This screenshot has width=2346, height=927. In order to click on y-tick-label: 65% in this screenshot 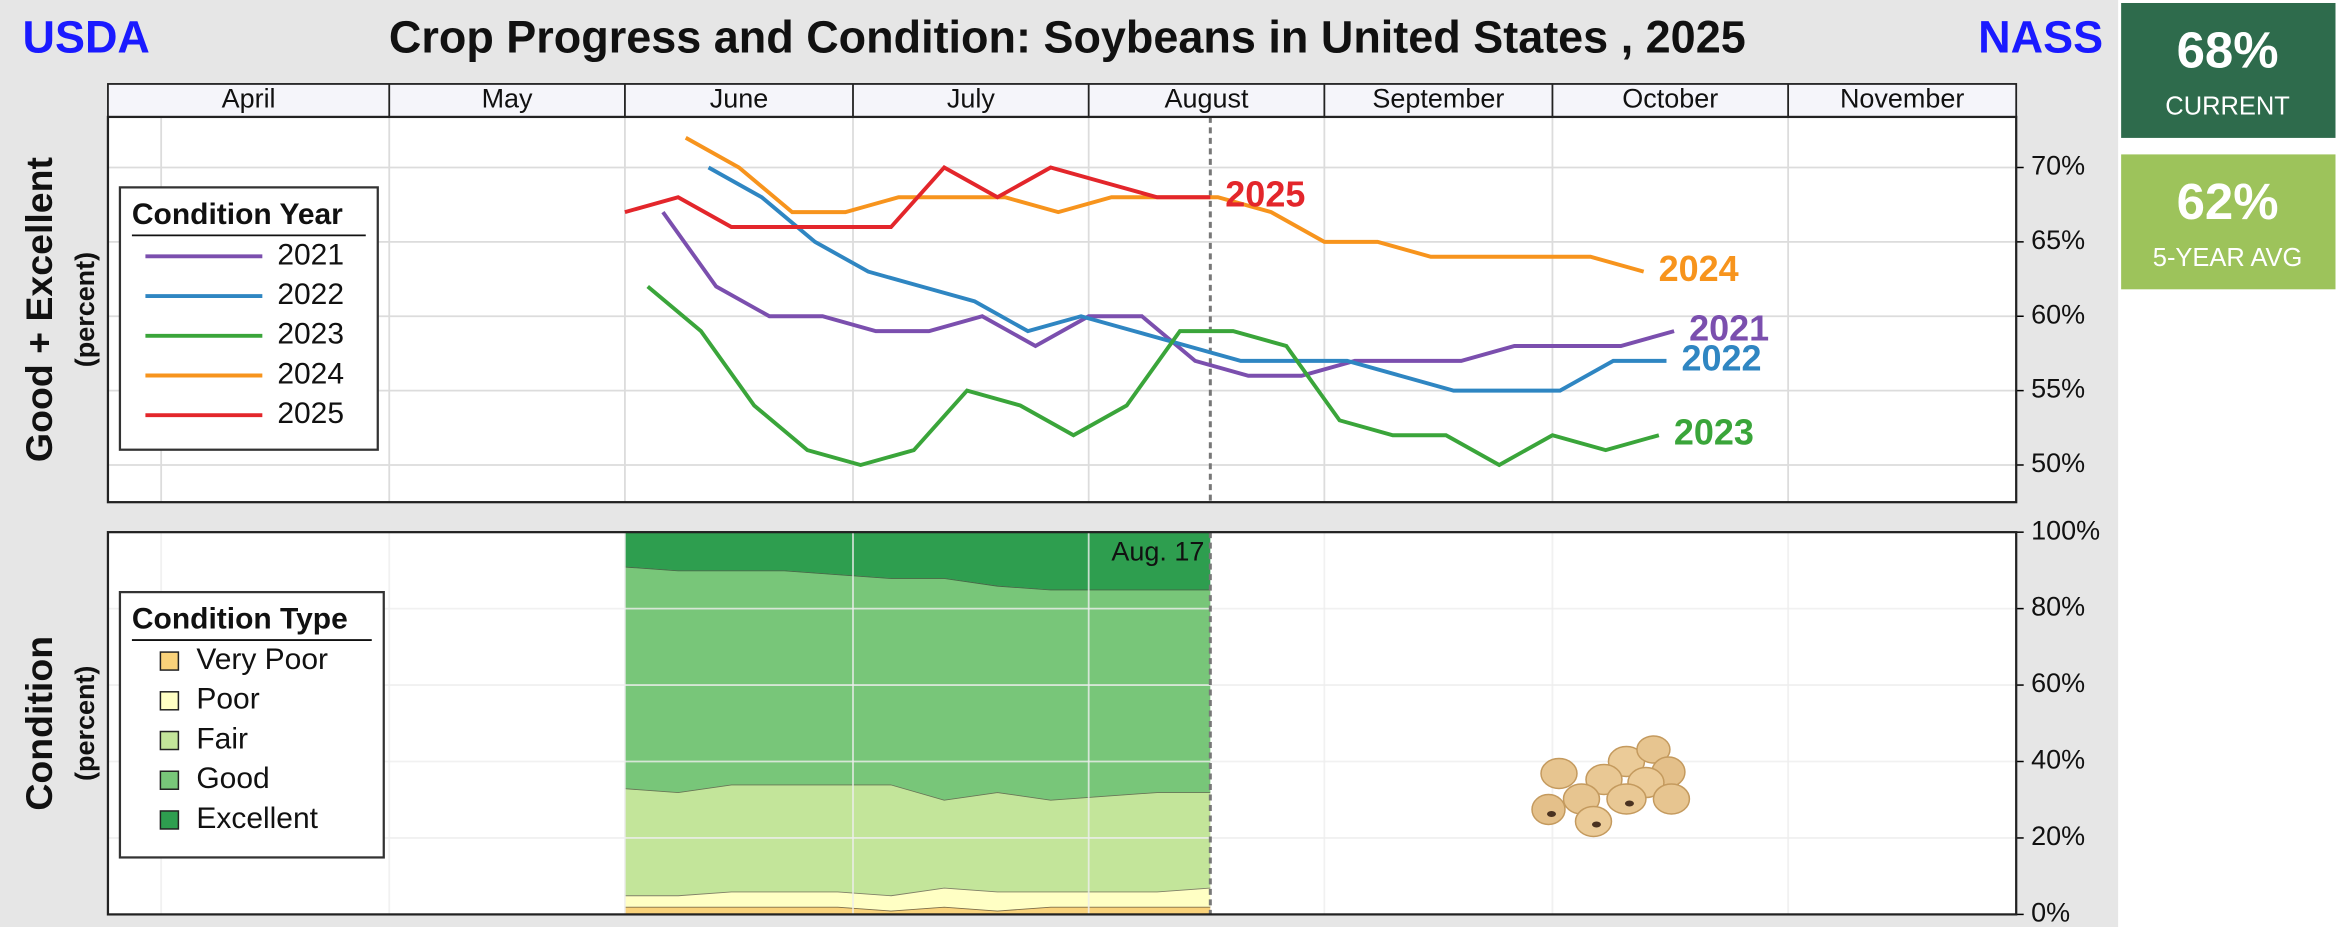, I will do `click(2058, 240)`.